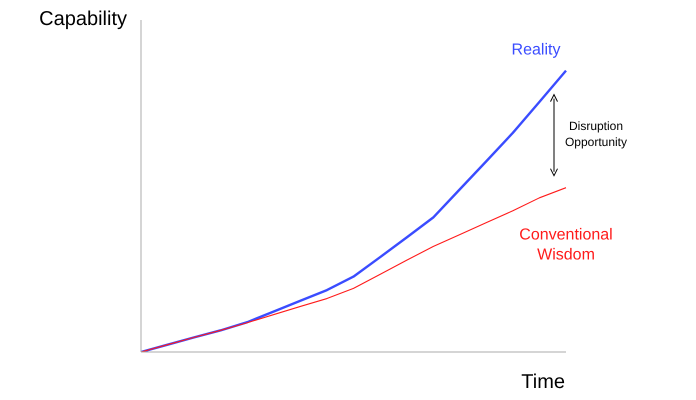  What do you see at coordinates (536, 50) in the screenshot?
I see `series-label: Reality` at bounding box center [536, 50].